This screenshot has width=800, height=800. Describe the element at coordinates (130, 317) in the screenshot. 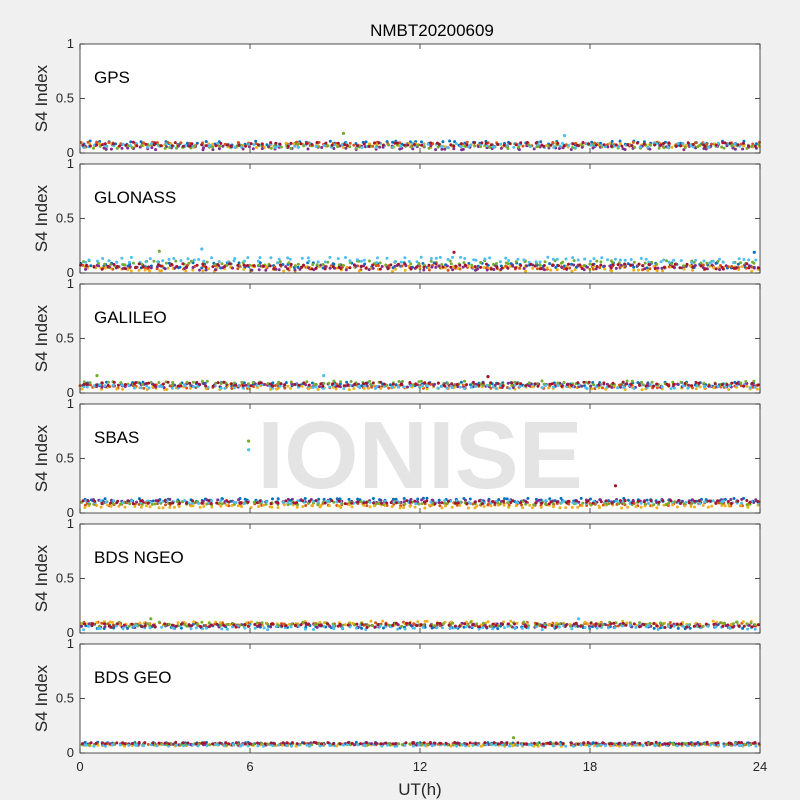

I see `panel-label: GALILEO` at that location.